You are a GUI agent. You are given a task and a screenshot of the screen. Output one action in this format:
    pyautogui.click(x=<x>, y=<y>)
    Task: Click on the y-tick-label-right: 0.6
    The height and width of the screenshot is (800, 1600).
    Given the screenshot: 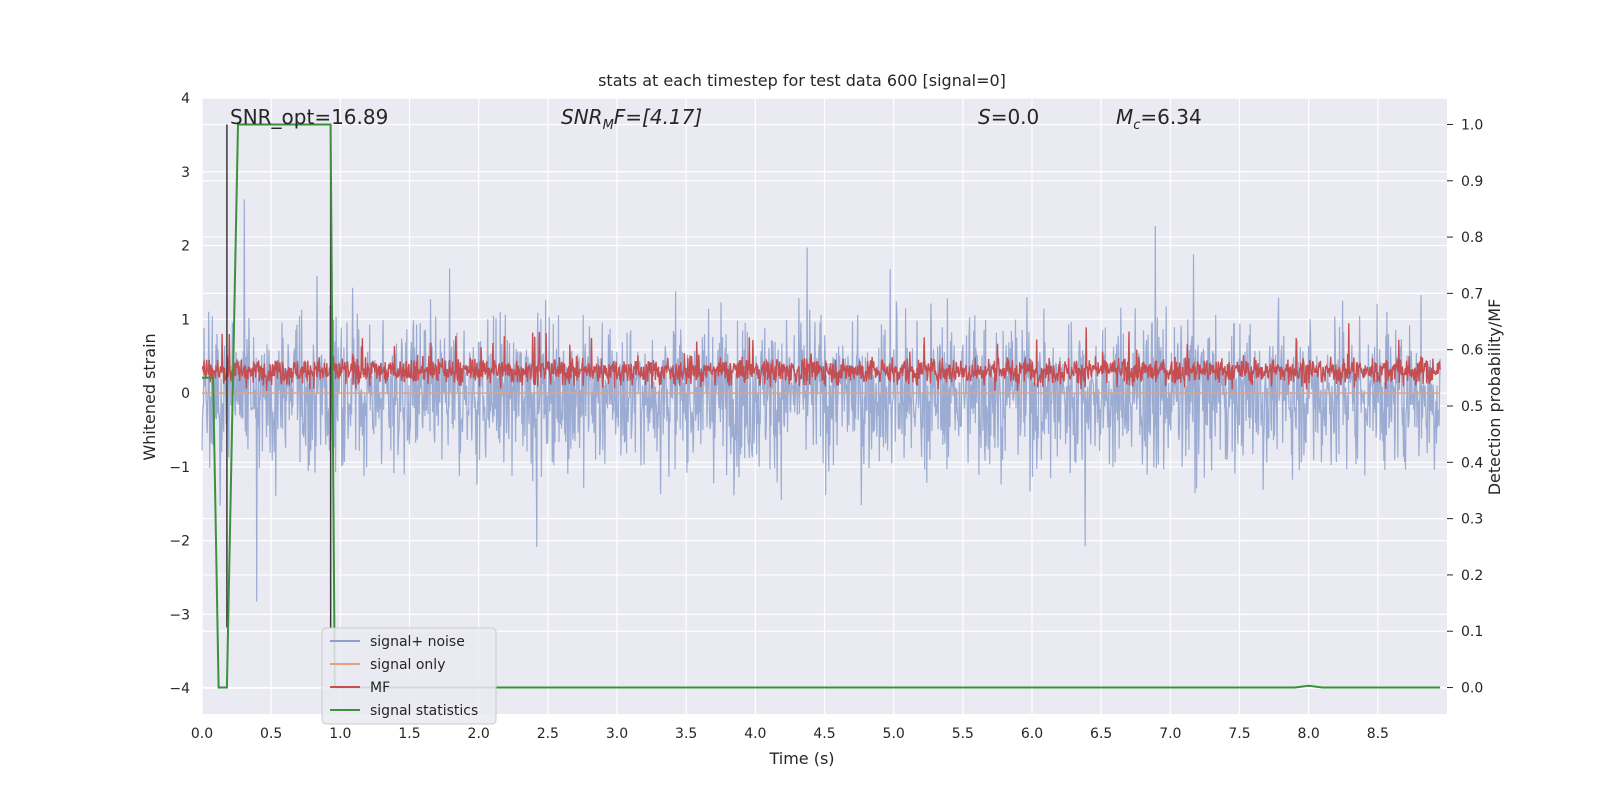 What is the action you would take?
    pyautogui.click(x=1472, y=351)
    